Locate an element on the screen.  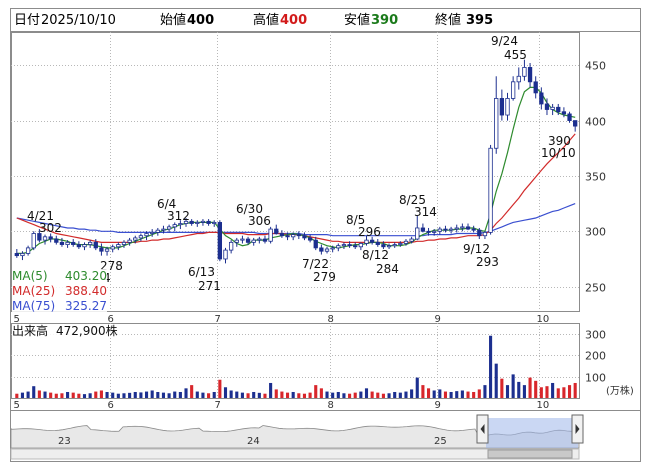
price-annotation-date: 10/10 is located at coordinates (558, 153).